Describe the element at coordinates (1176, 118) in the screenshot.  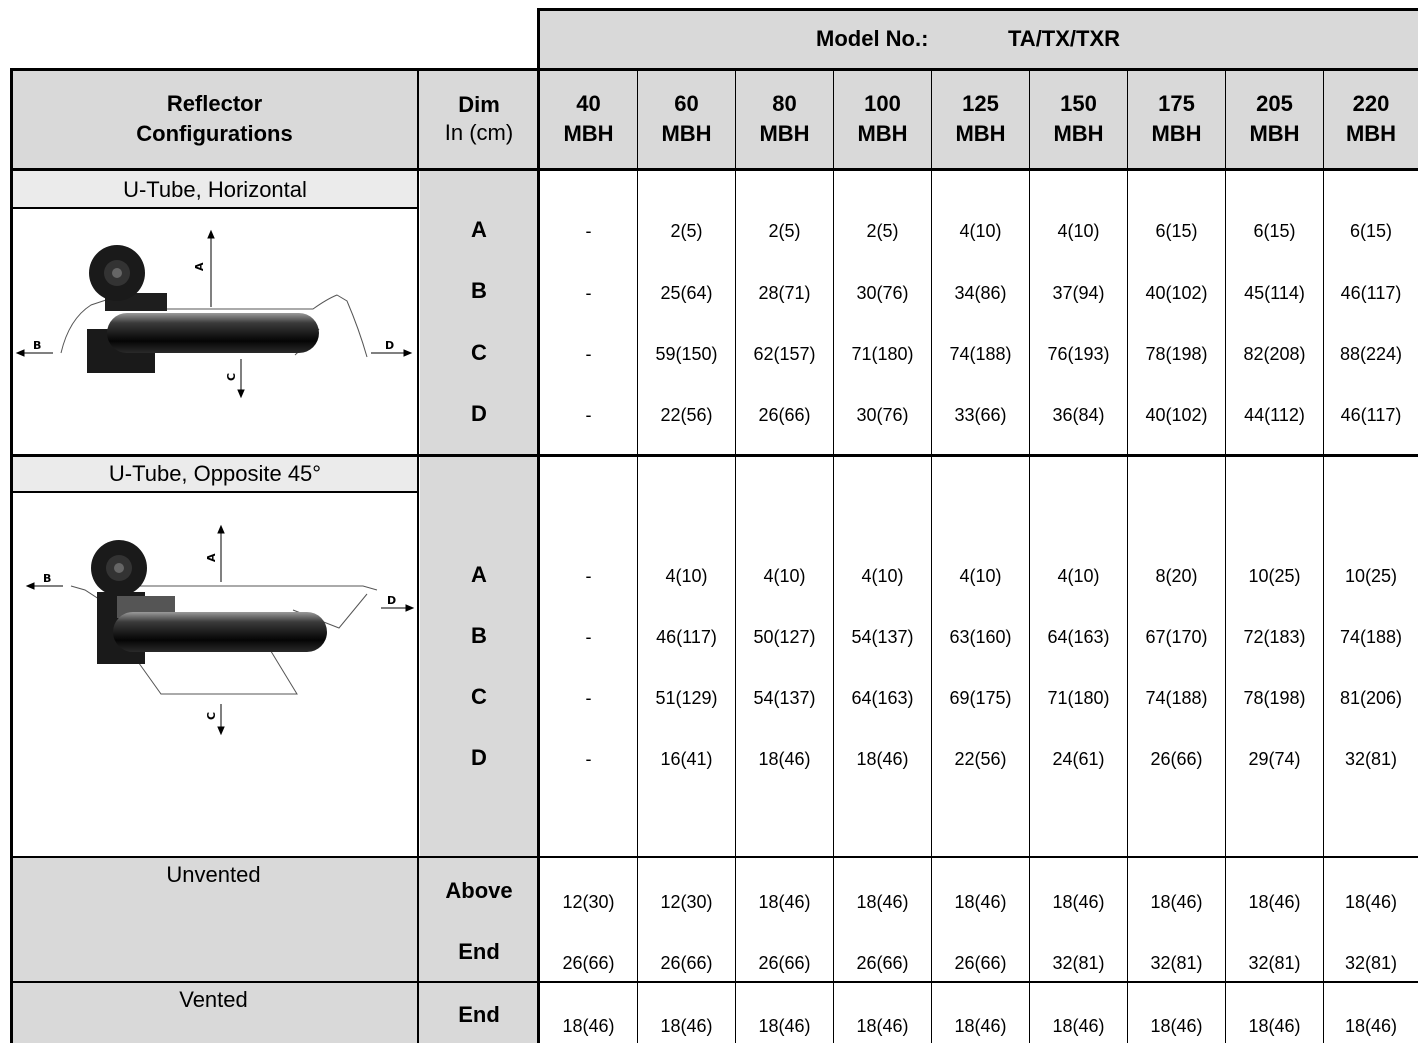
I see `model-column-header: 175 MBH` at that location.